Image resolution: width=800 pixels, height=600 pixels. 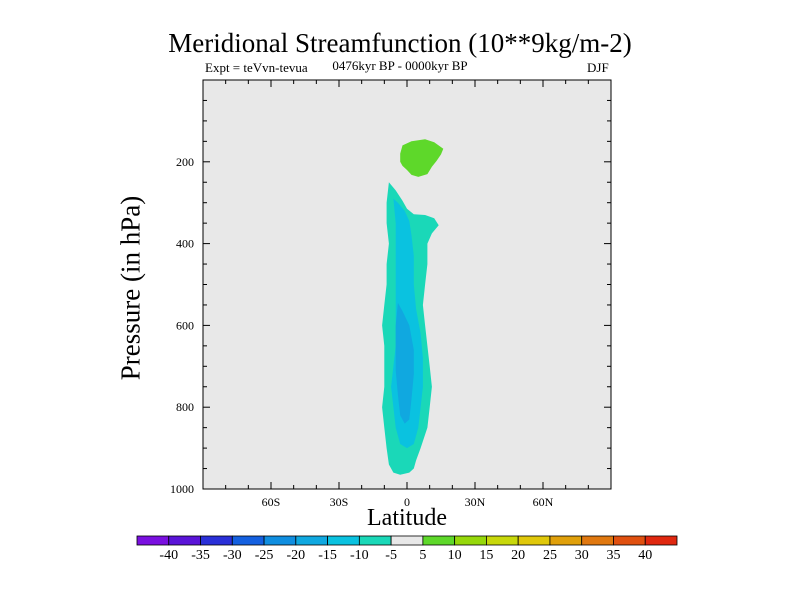 What do you see at coordinates (400, 43) in the screenshot?
I see `chart-title: Meridional Streamfunction (10**9kg/m-2)` at bounding box center [400, 43].